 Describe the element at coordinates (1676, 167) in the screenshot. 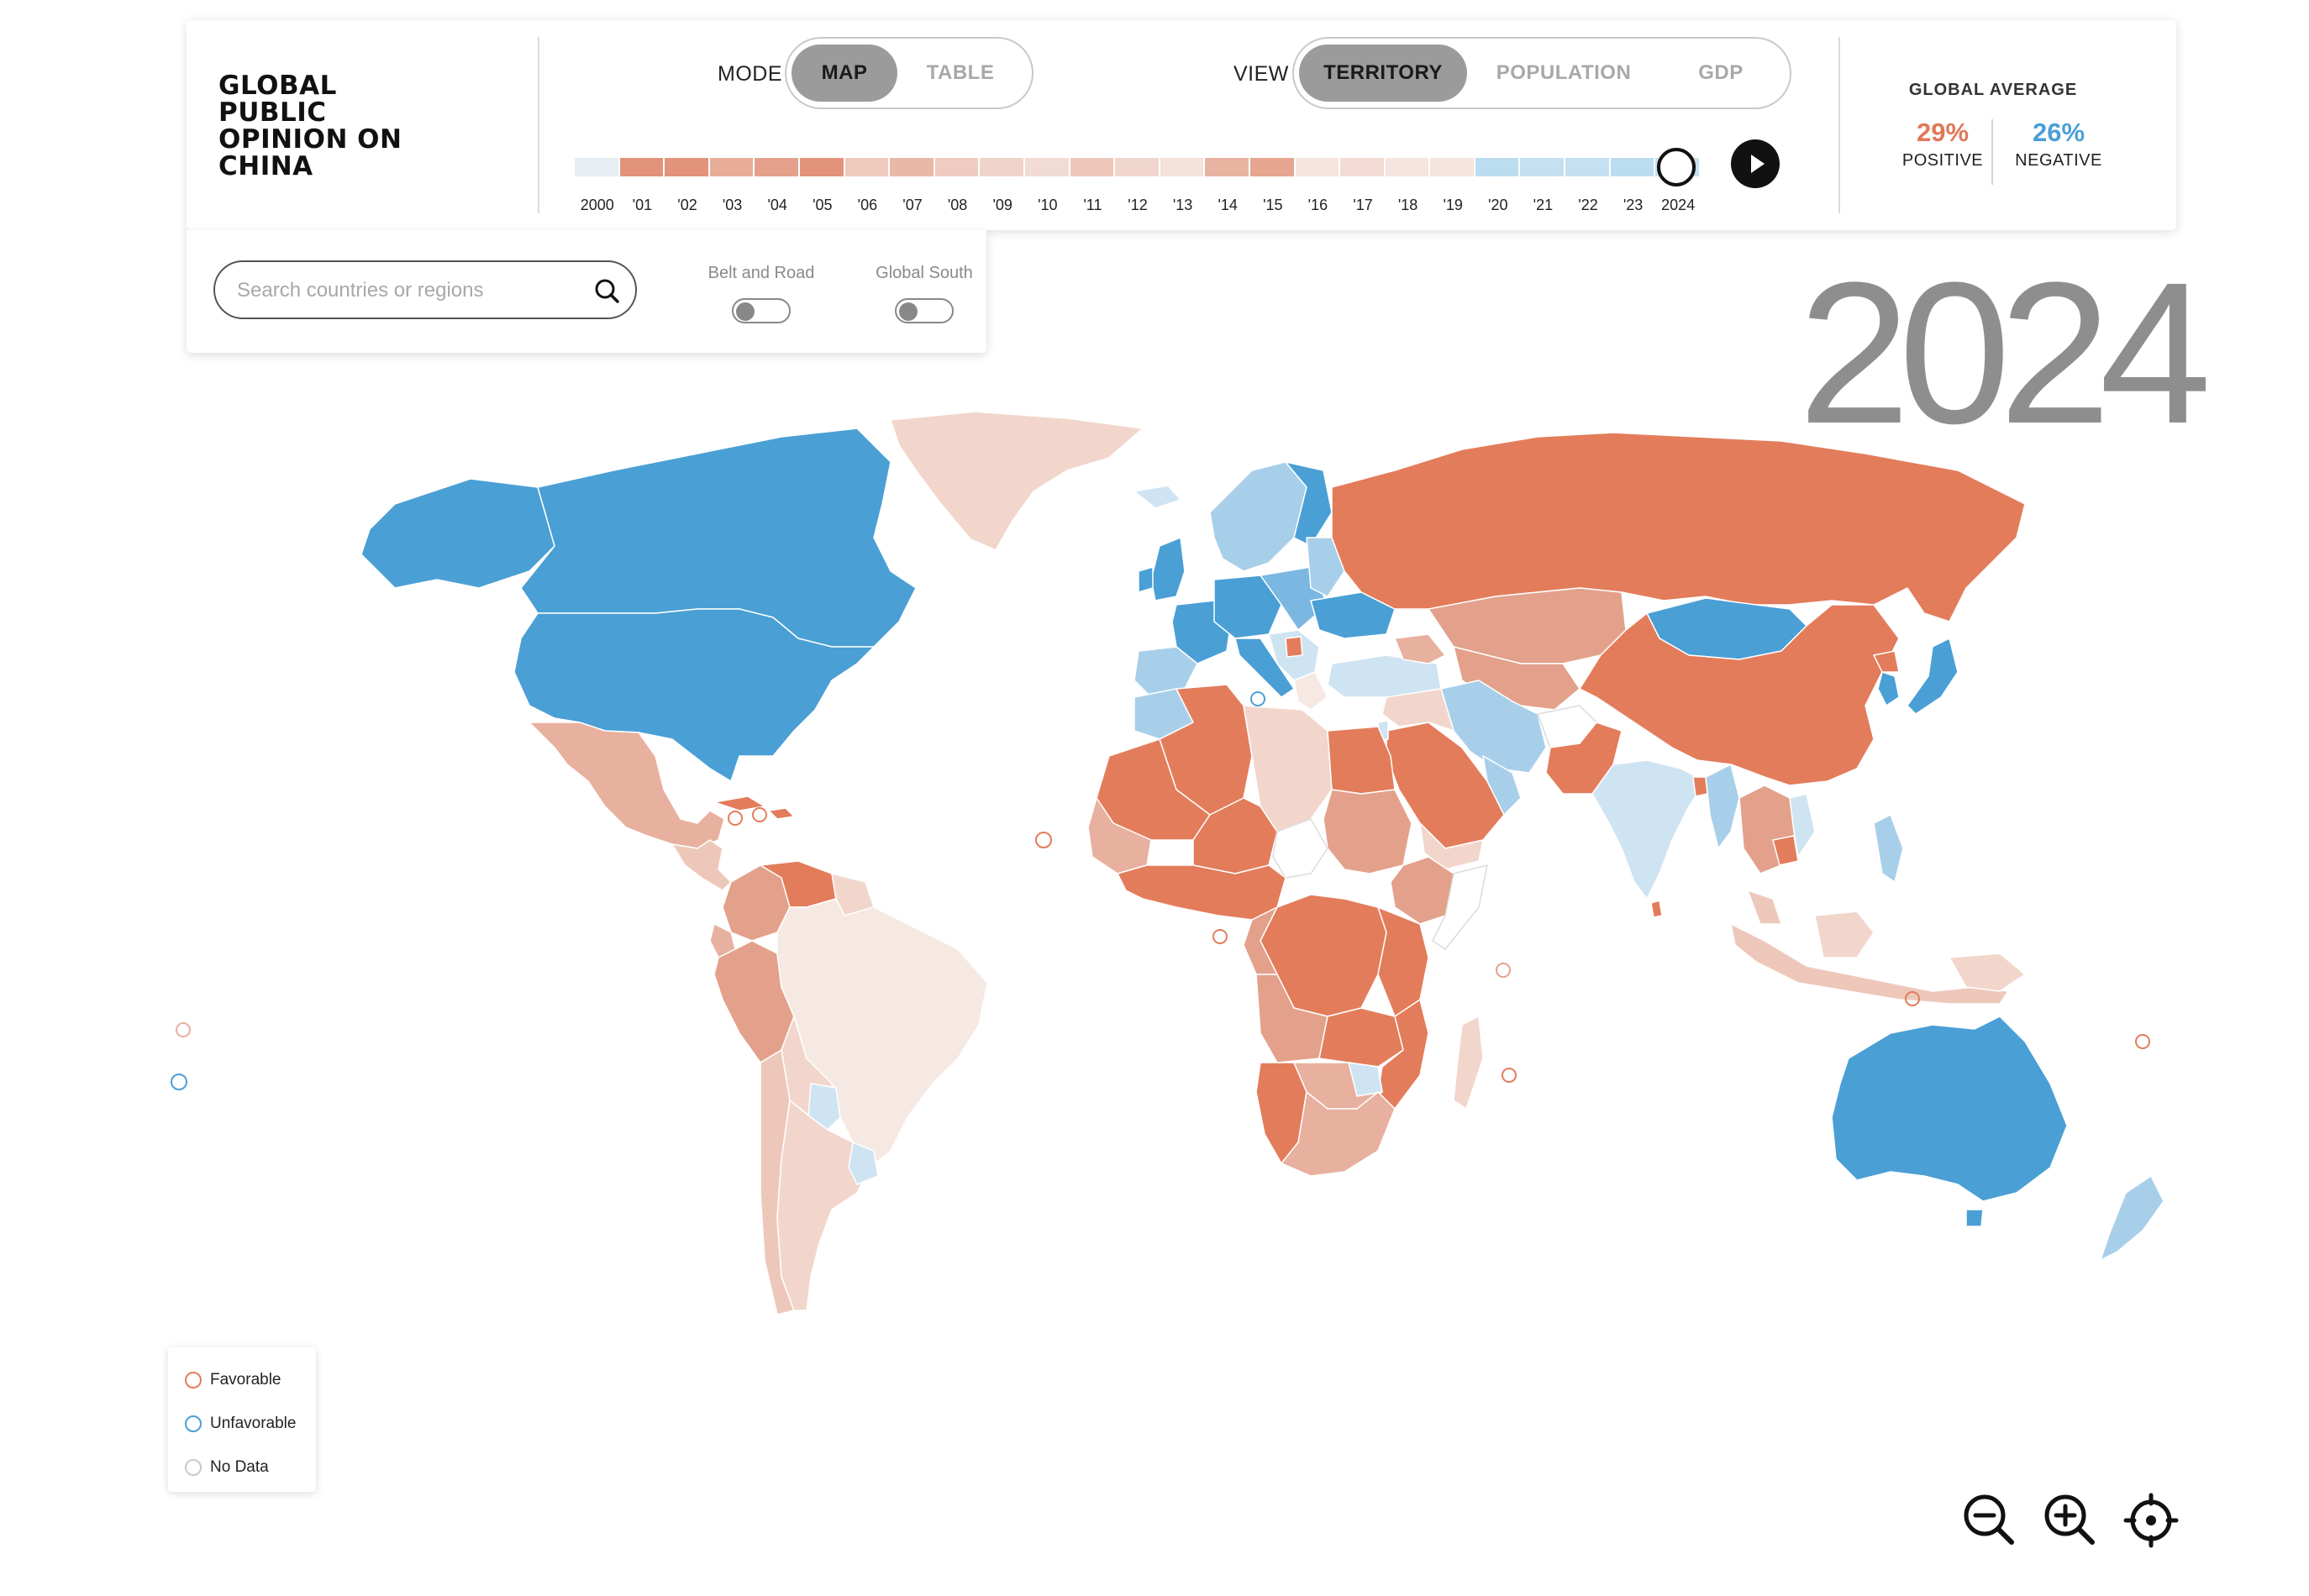

I see `timeline-handle` at that location.